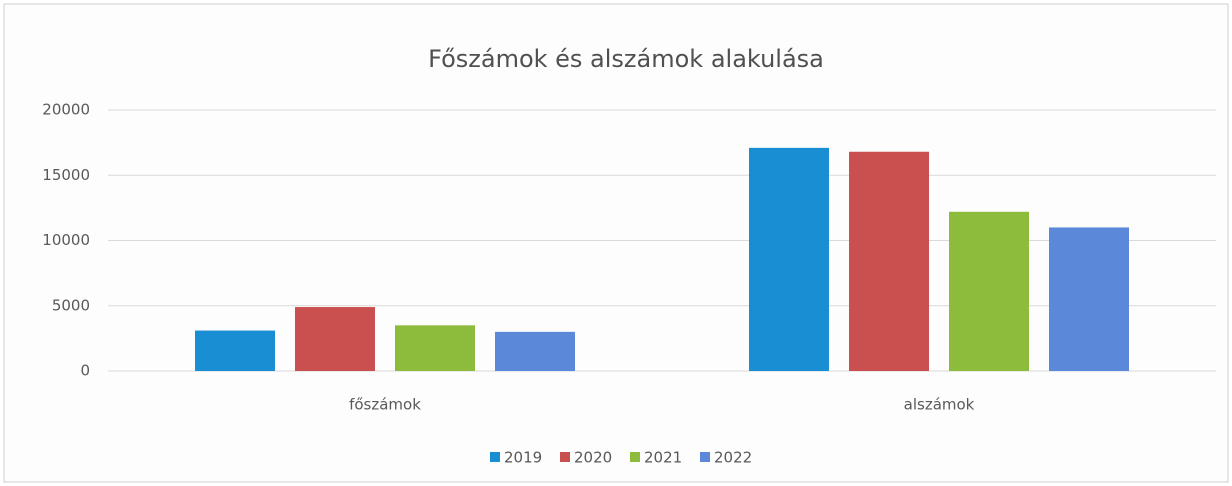 The height and width of the screenshot is (486, 1232). Describe the element at coordinates (523, 458) in the screenshot. I see `legend-label: 2019` at that location.